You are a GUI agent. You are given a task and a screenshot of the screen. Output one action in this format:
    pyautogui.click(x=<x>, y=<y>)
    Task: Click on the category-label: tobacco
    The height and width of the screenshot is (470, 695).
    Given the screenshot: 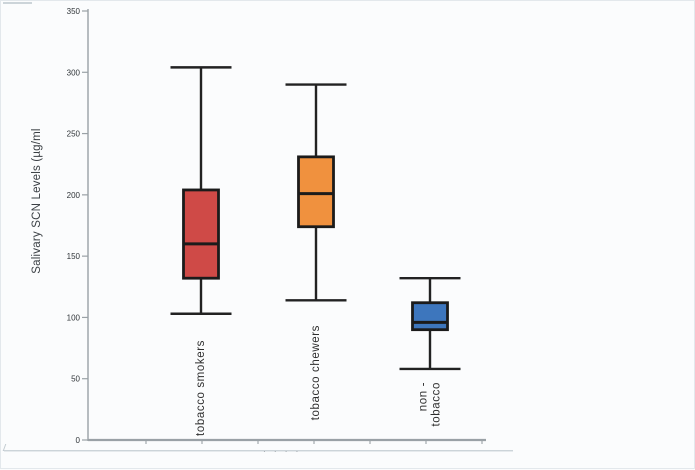 What is the action you would take?
    pyautogui.click(x=437, y=404)
    